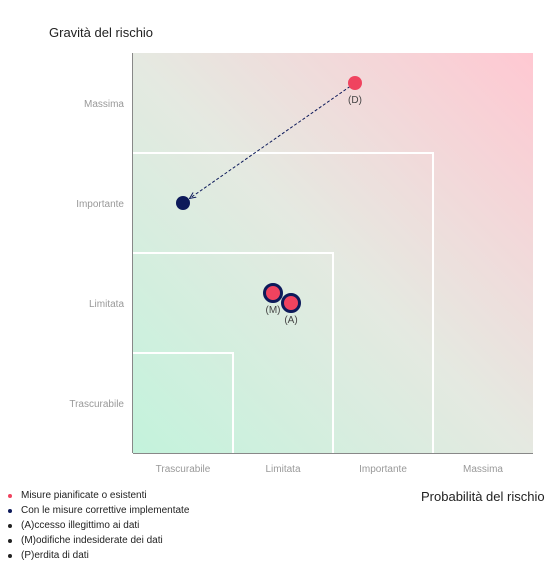 This screenshot has width=554, height=566. Describe the element at coordinates (98, 555) in the screenshot. I see `legend-item-loss: (P)erdita di dati` at that location.